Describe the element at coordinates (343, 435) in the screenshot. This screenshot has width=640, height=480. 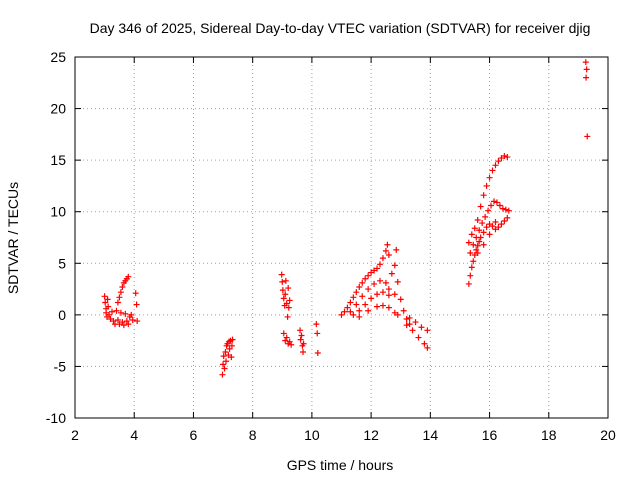
I see `x-tick-labels: 2 4 6 8 10 12 14 16 18 20` at that location.